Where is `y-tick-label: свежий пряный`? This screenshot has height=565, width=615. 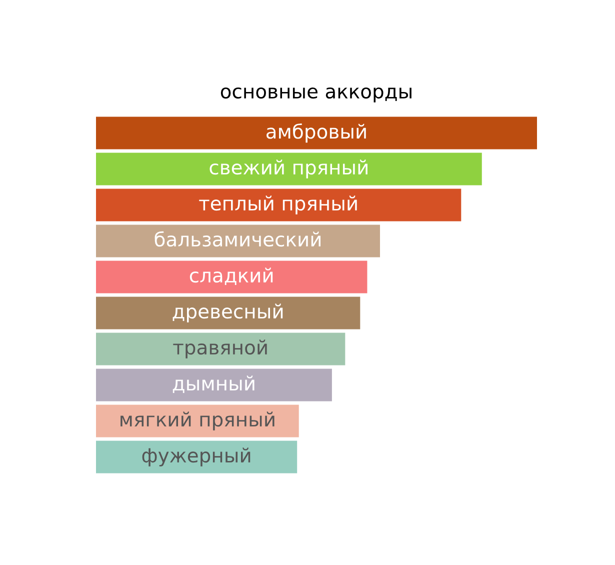
y-tick-label: свежий пряный is located at coordinates (289, 169).